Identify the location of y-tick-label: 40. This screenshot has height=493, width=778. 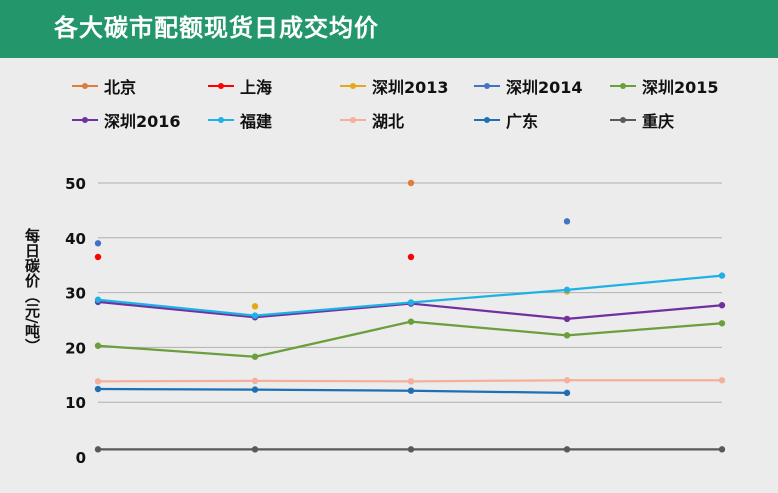
(75, 239).